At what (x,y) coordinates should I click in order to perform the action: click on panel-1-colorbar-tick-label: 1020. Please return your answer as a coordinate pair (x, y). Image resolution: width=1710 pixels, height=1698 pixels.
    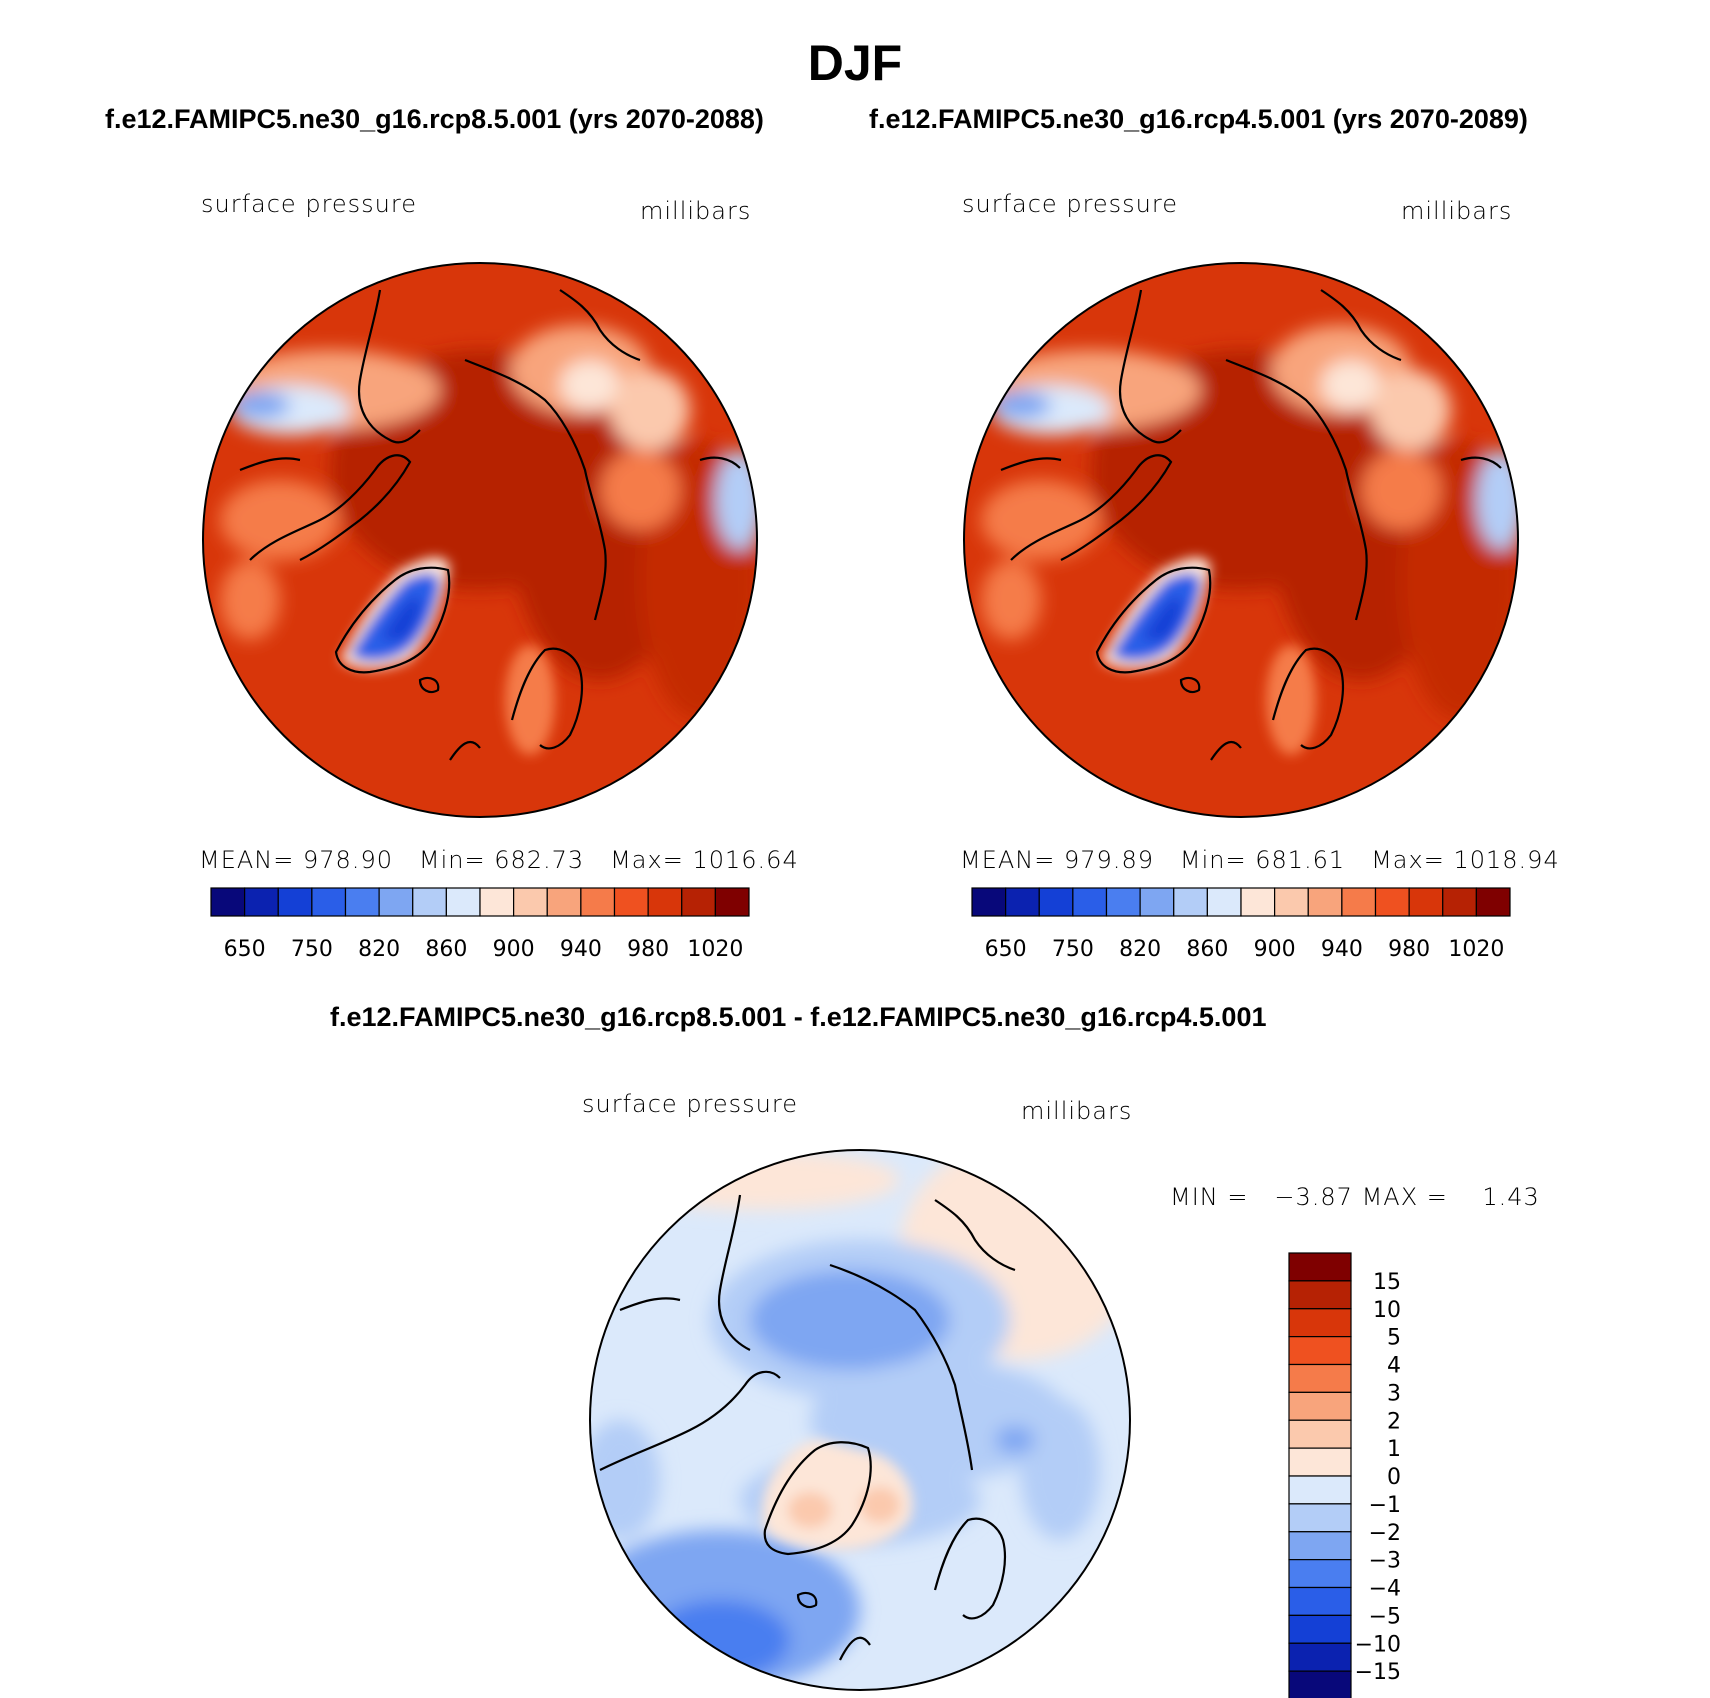
    Looking at the image, I should click on (715, 949).